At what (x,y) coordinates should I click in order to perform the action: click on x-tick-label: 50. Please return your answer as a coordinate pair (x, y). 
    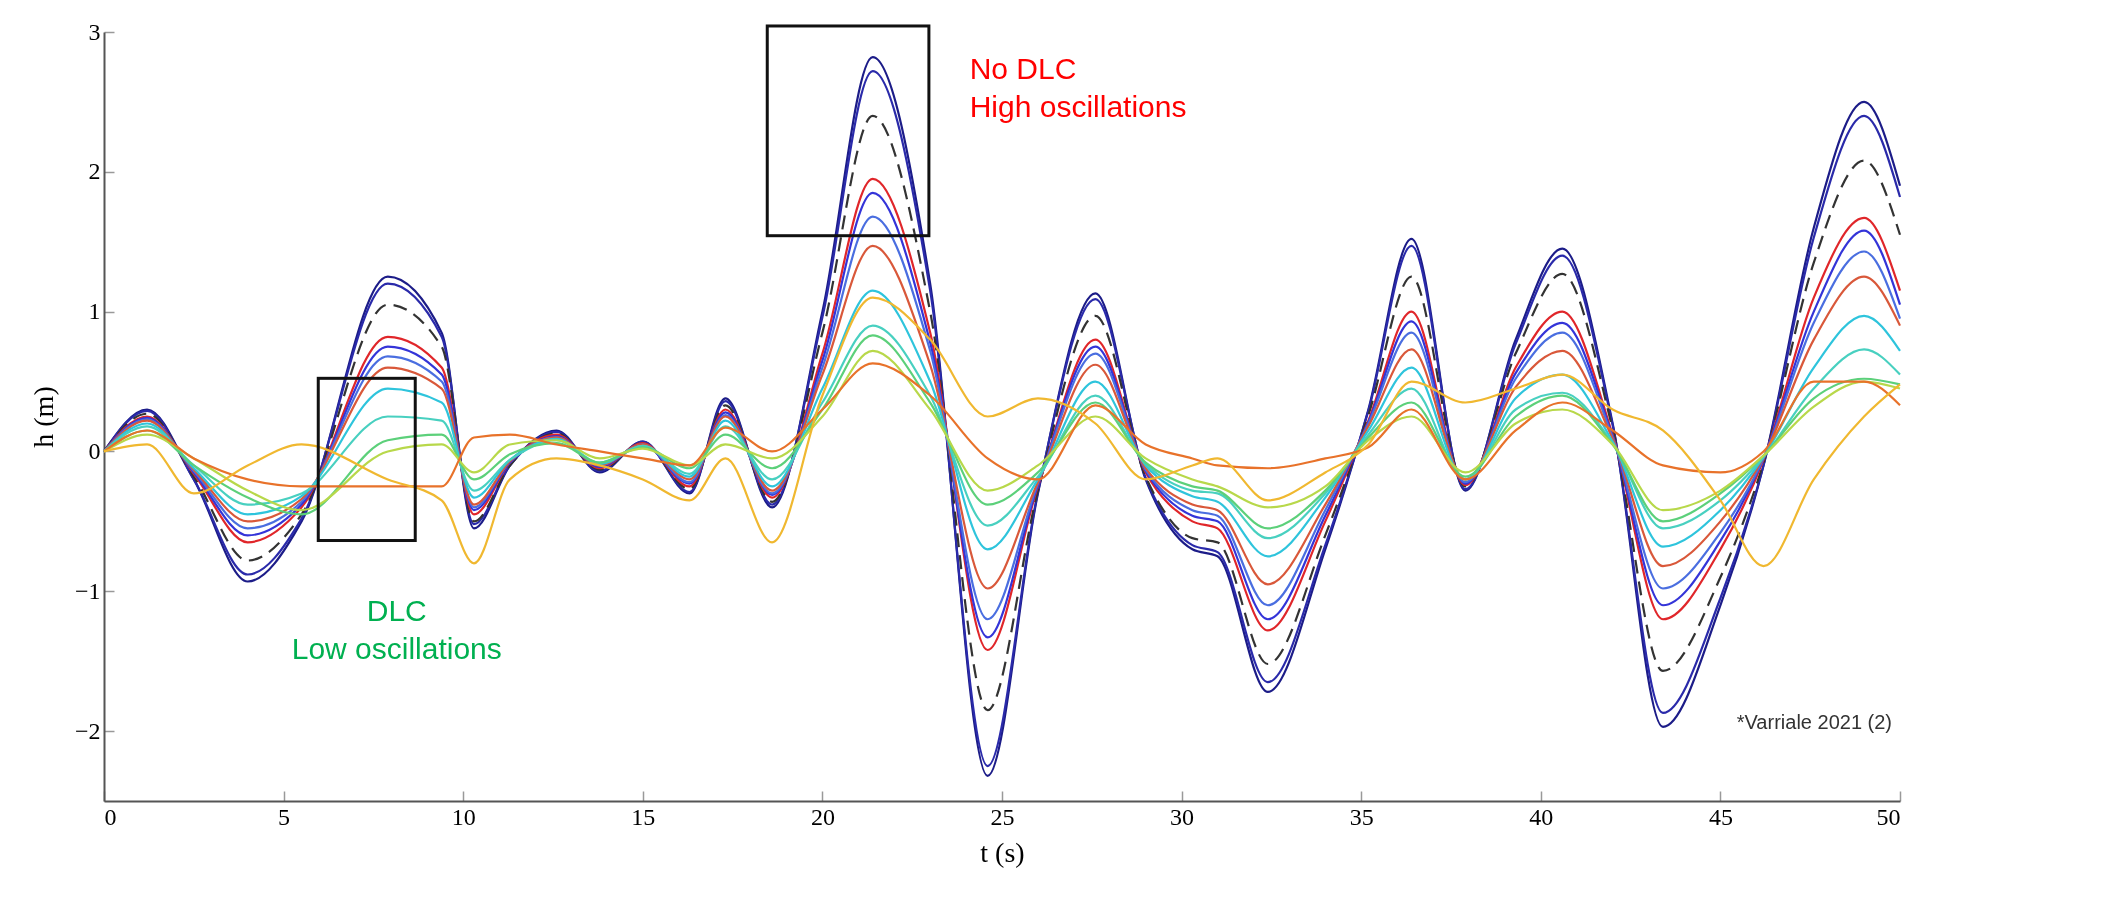
    Looking at the image, I should click on (1888, 816).